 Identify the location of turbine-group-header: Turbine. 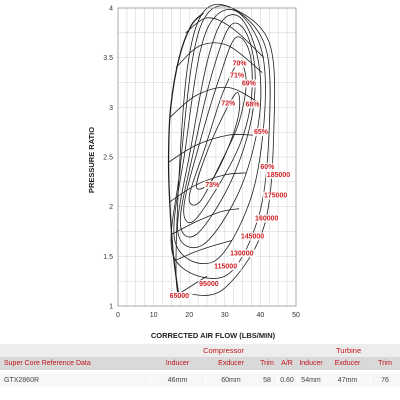
(348, 350).